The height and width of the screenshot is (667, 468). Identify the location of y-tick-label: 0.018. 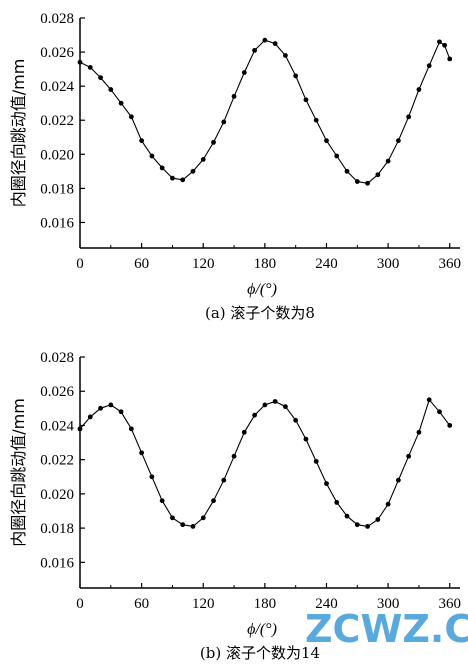
(57, 189).